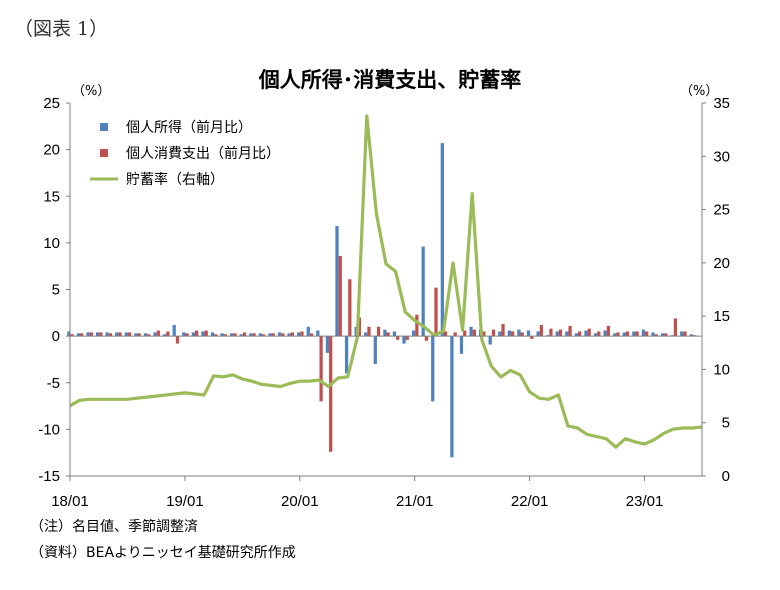 This screenshot has width=780, height=590. Describe the element at coordinates (721, 263) in the screenshot. I see `right-axis-tick-label: 20` at that location.